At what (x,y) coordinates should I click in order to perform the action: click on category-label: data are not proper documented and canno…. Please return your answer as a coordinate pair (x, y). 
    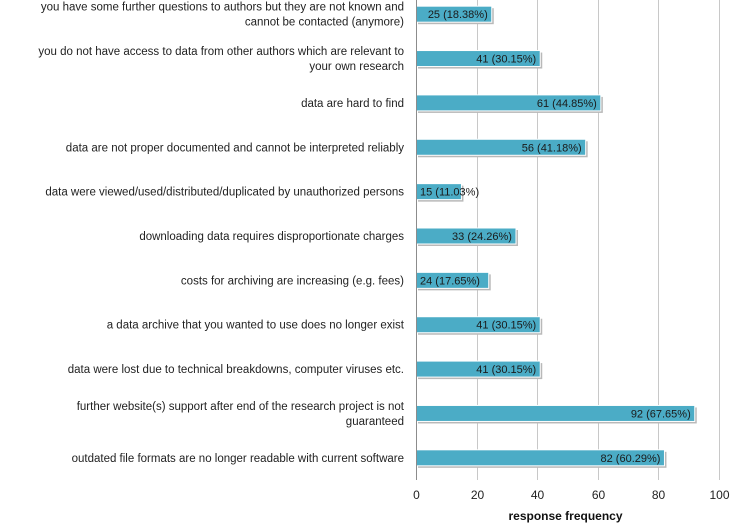
    Looking at the image, I should click on (235, 148).